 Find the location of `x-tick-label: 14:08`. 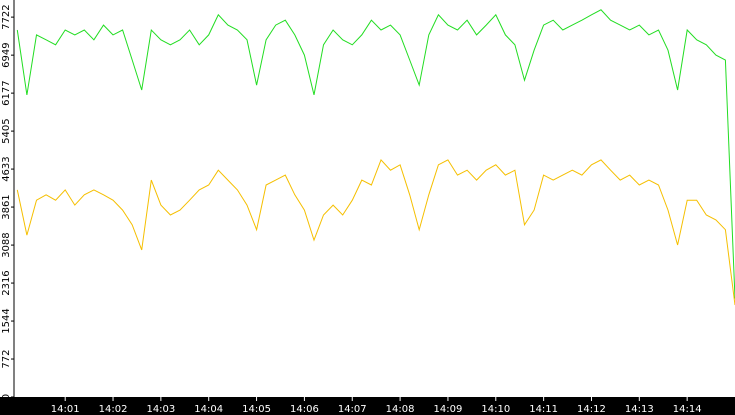

x-tick-label: 14:08 is located at coordinates (400, 409).